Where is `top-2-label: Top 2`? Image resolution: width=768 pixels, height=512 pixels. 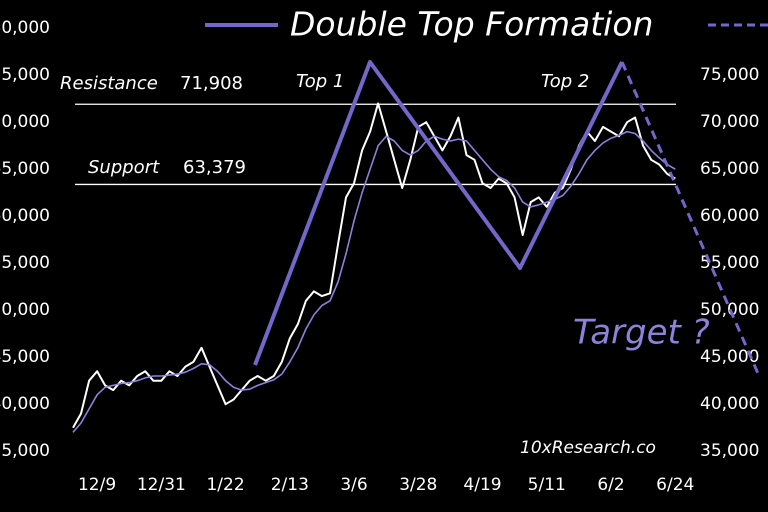 top-2-label: Top 2 is located at coordinates (565, 81).